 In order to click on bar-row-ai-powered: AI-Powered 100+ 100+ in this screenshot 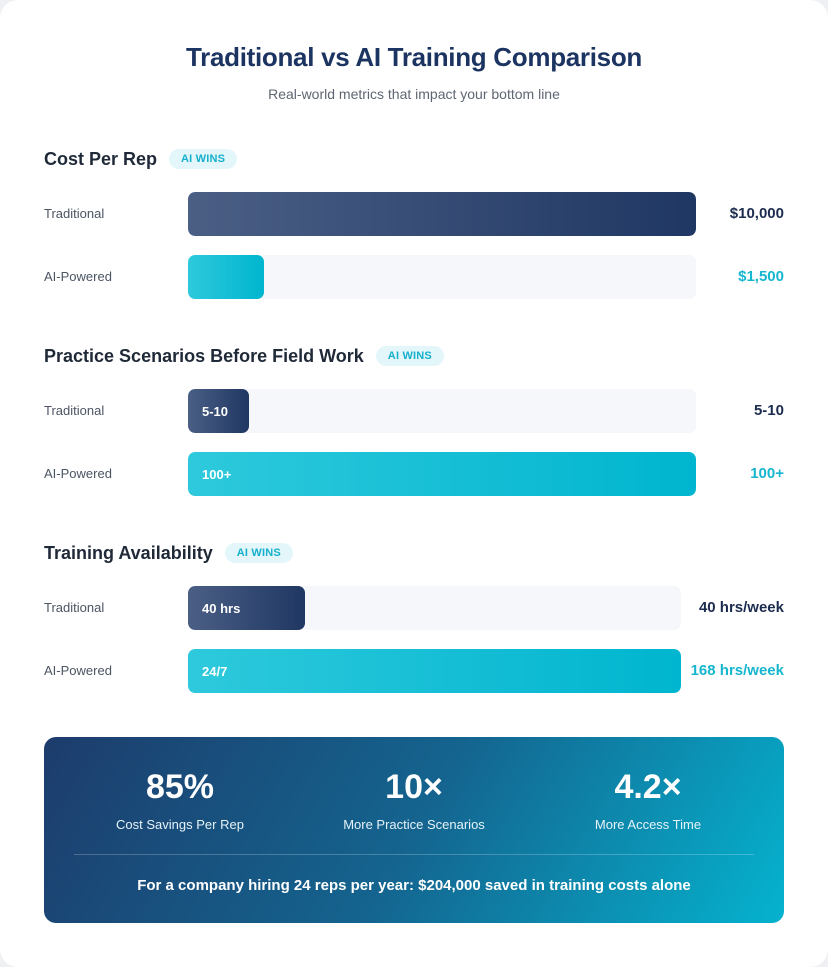, I will do `click(414, 474)`.